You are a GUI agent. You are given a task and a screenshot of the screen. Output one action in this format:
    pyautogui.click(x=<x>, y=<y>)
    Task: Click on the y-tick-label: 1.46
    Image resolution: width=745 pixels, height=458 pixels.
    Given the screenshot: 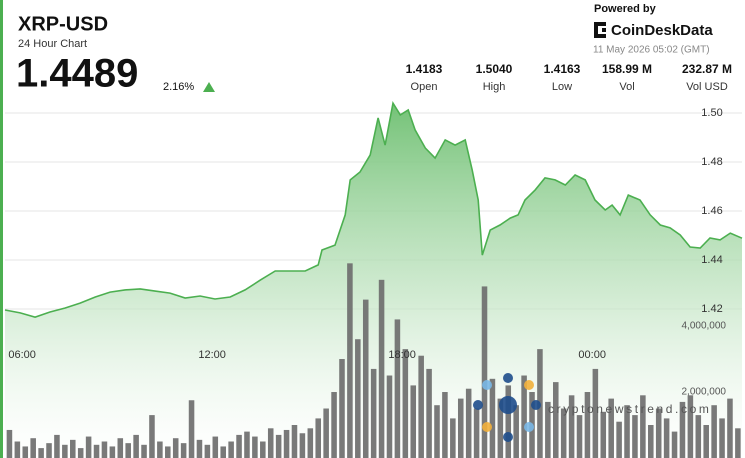 What is the action you would take?
    pyautogui.click(x=711, y=211)
    